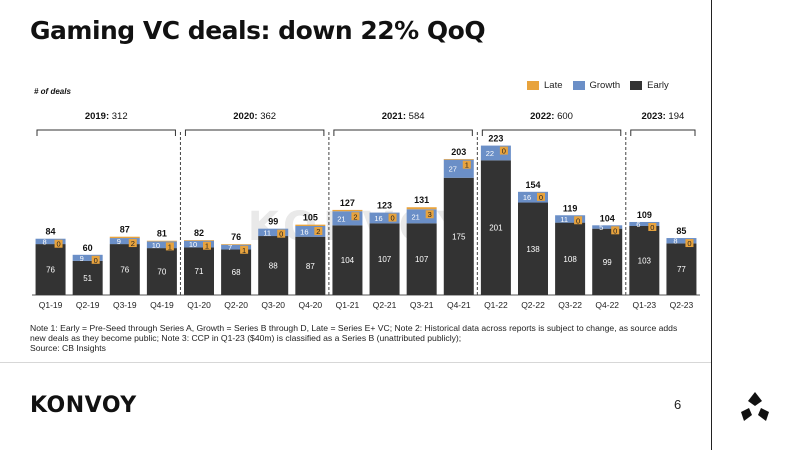 This screenshot has width=800, height=450. What do you see at coordinates (106, 116) in the screenshot?
I see `year-label: 2019: 312` at bounding box center [106, 116].